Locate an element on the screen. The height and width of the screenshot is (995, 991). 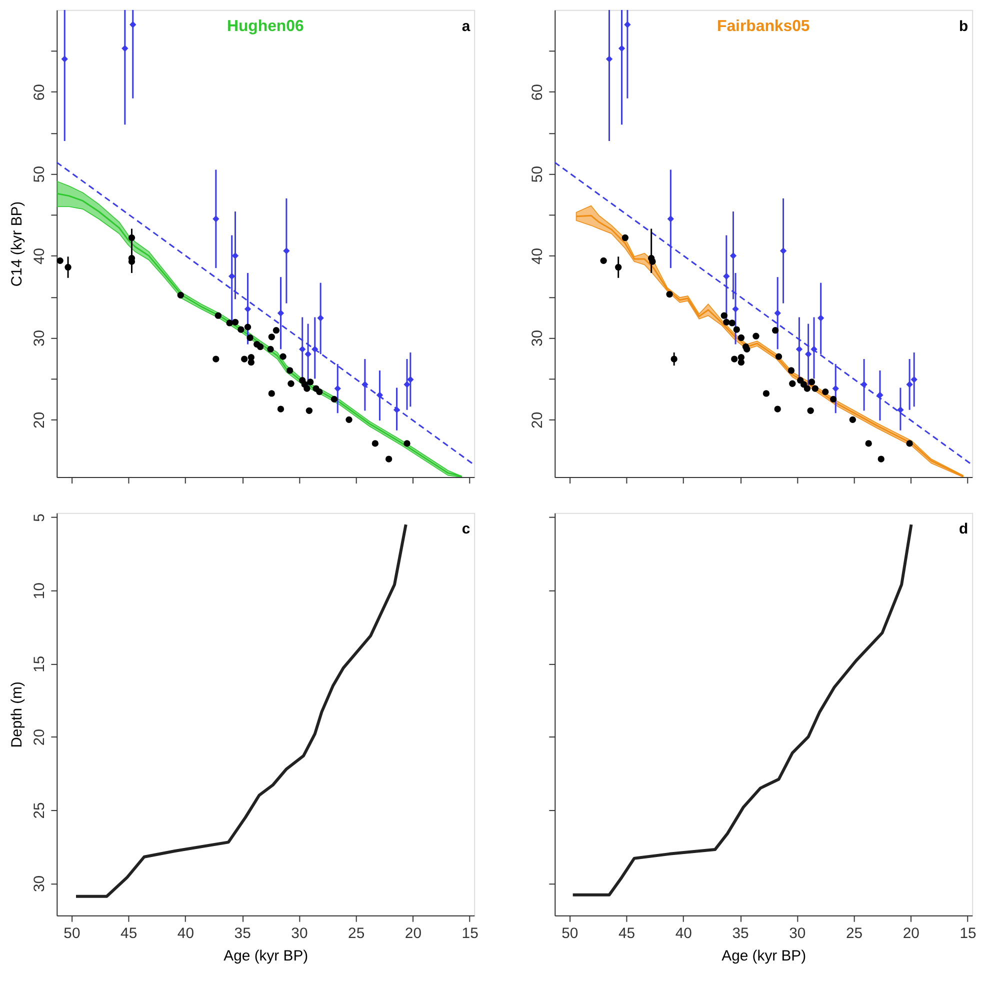
x-axis-title: Age (kyr BP) is located at coordinates (764, 956).